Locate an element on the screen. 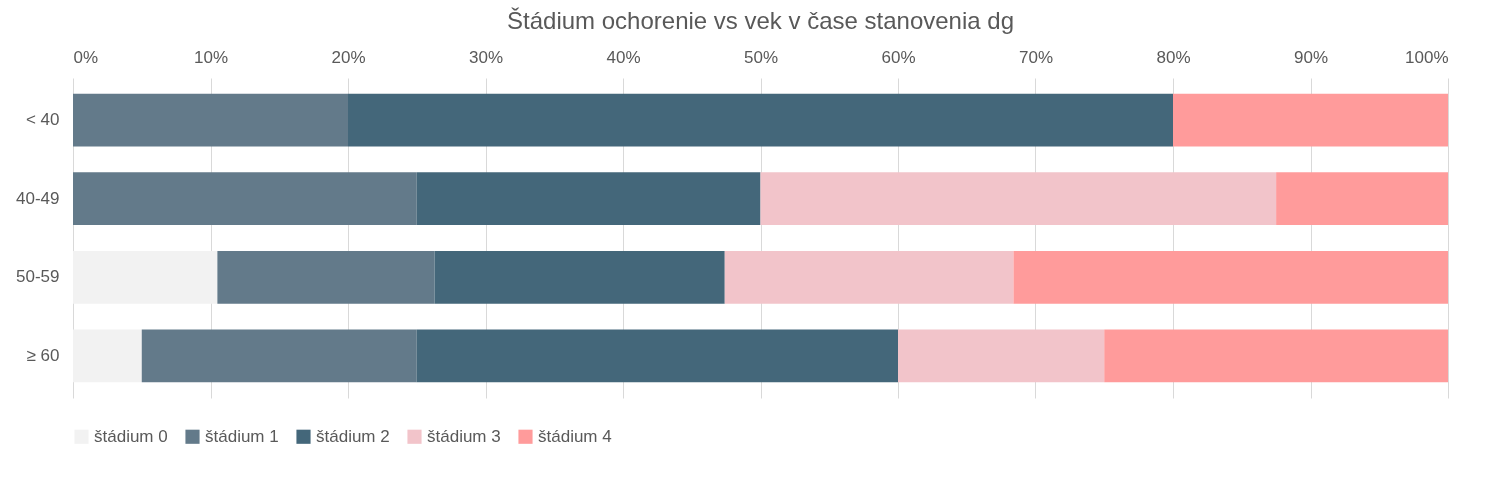 This screenshot has height=493, width=1496. y-tick-label: 50-59 is located at coordinates (38, 277).